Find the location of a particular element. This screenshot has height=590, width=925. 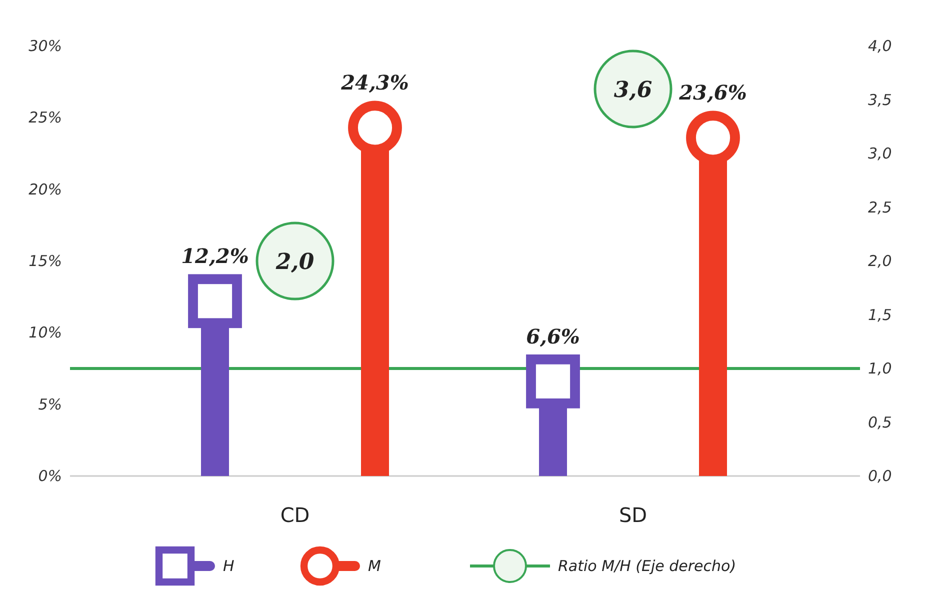

y-tick-label: 5% is located at coordinates (50, 404).